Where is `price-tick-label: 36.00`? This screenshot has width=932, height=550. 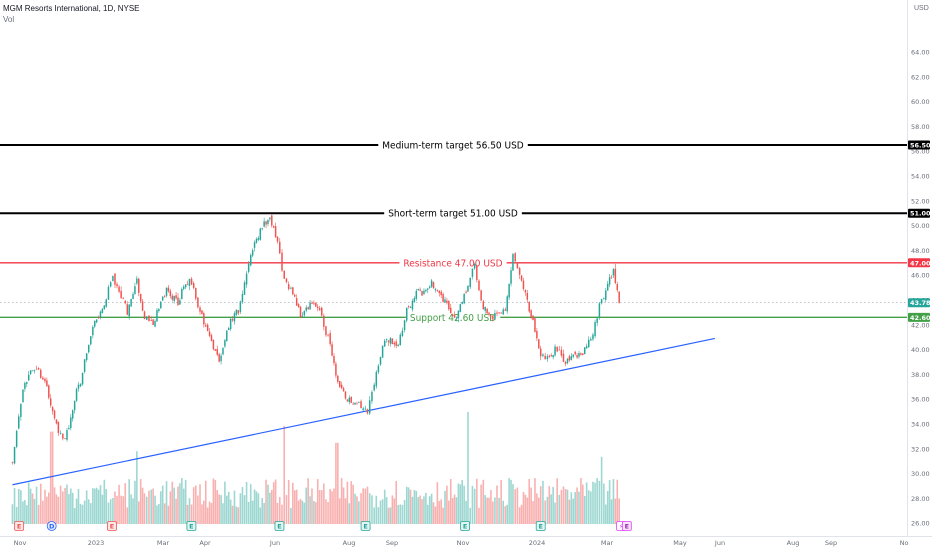 price-tick-label: 36.00 is located at coordinates (920, 400).